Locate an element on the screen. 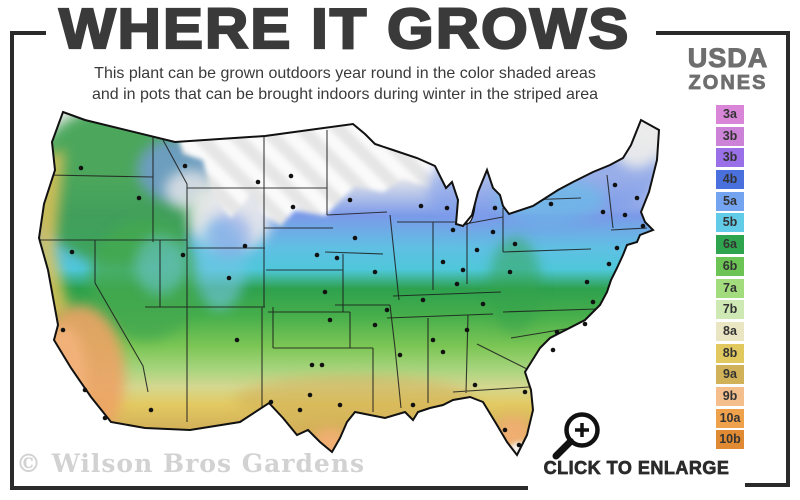 The width and height of the screenshot is (800, 500). click-to-enlarge-control: CLICK TO ENLARGE is located at coordinates (636, 440).